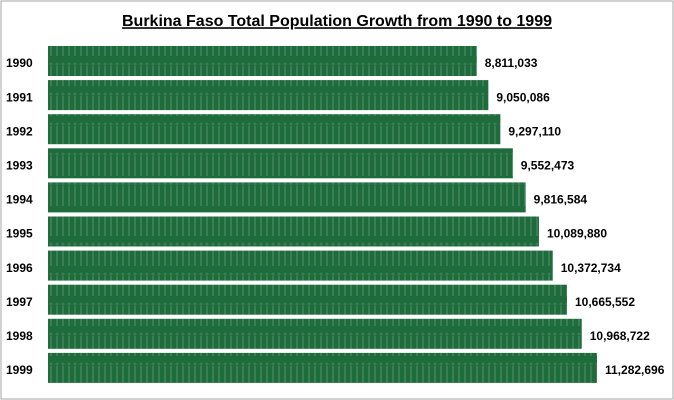 This screenshot has width=674, height=400. I want to click on data-label: 9,050,086, so click(523, 97).